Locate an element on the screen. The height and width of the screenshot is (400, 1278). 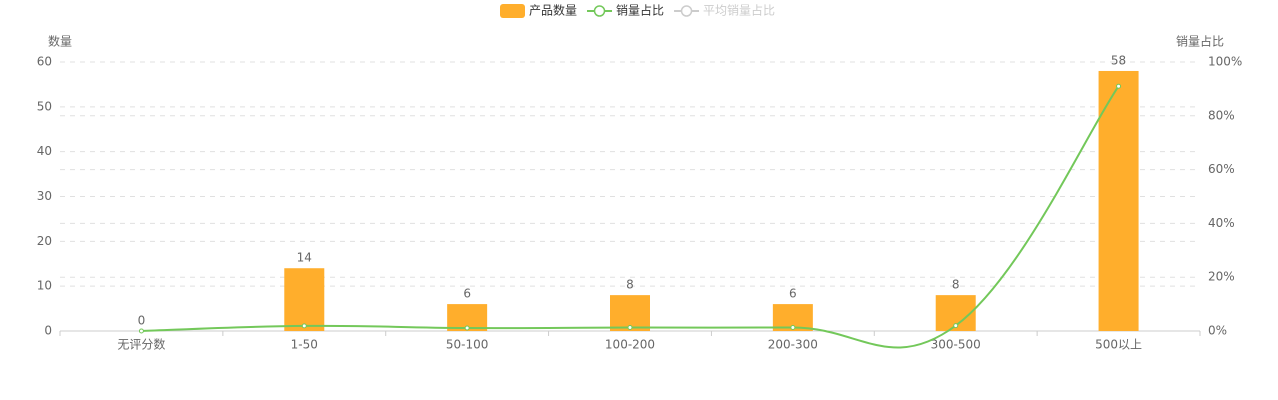
y2-tick-label: 80% is located at coordinates (1221, 115).